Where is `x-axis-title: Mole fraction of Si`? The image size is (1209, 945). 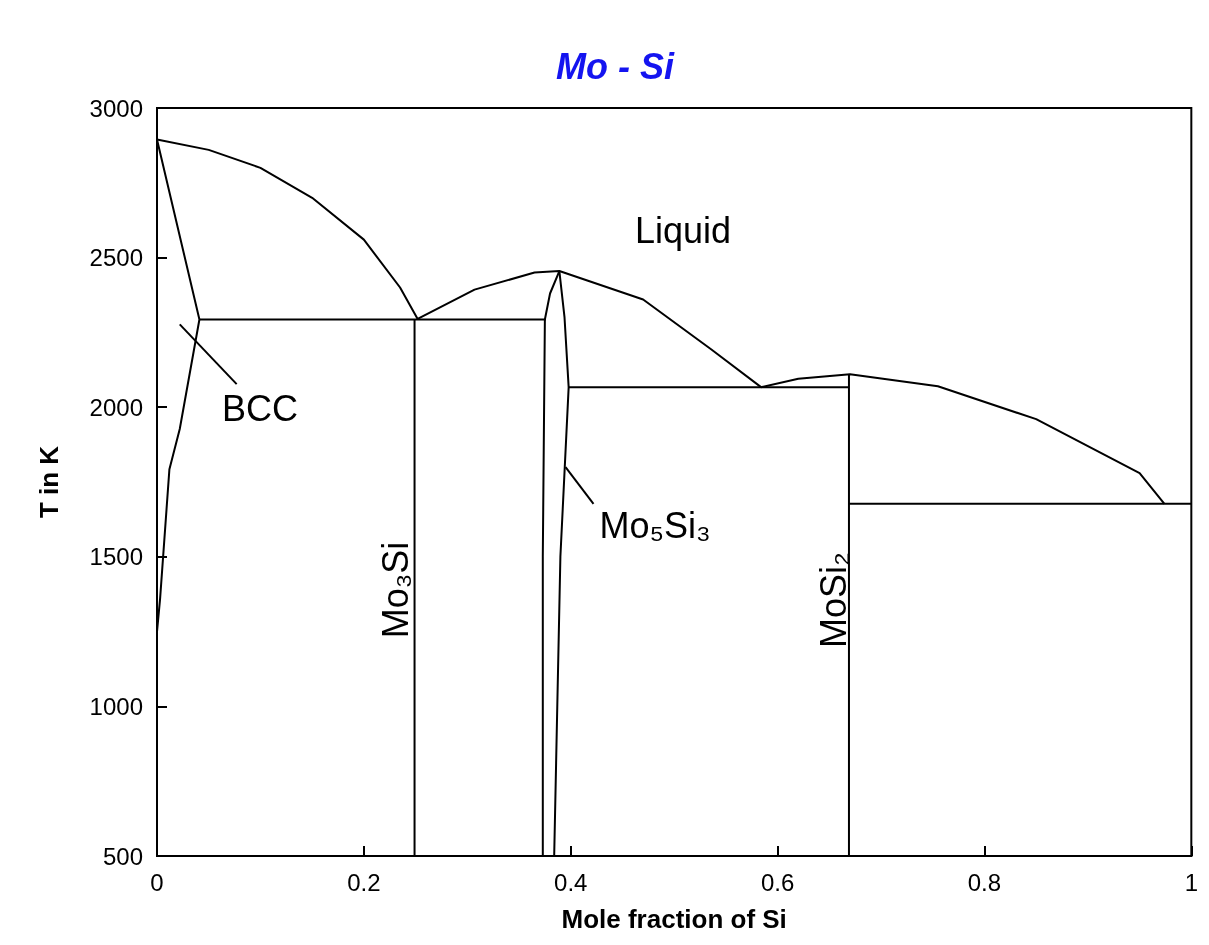
x-axis-title: Mole fraction of Si is located at coordinates (674, 919).